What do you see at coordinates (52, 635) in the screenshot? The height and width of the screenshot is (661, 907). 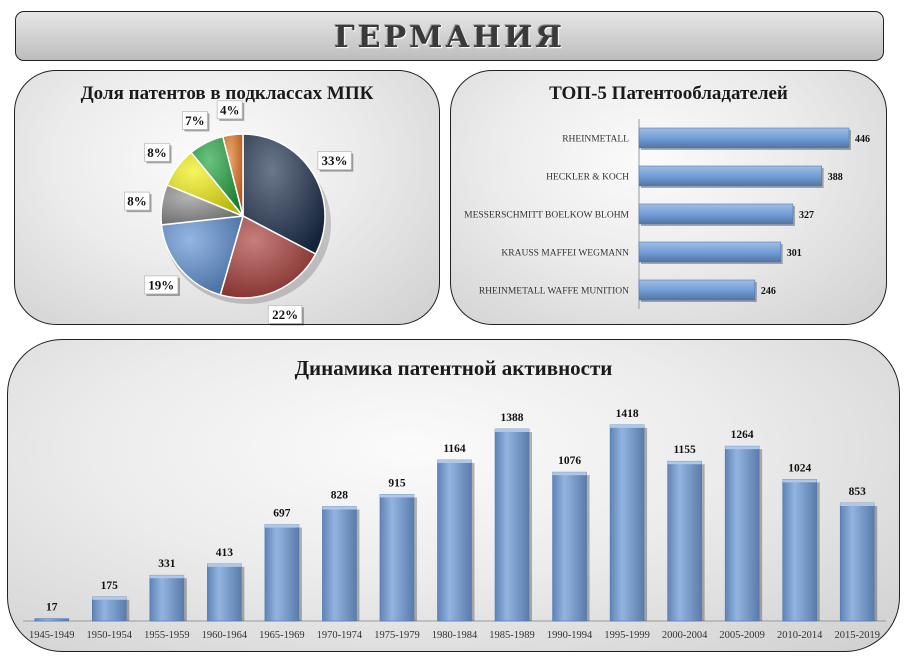 I see `x-tick-label: 1945-1949` at bounding box center [52, 635].